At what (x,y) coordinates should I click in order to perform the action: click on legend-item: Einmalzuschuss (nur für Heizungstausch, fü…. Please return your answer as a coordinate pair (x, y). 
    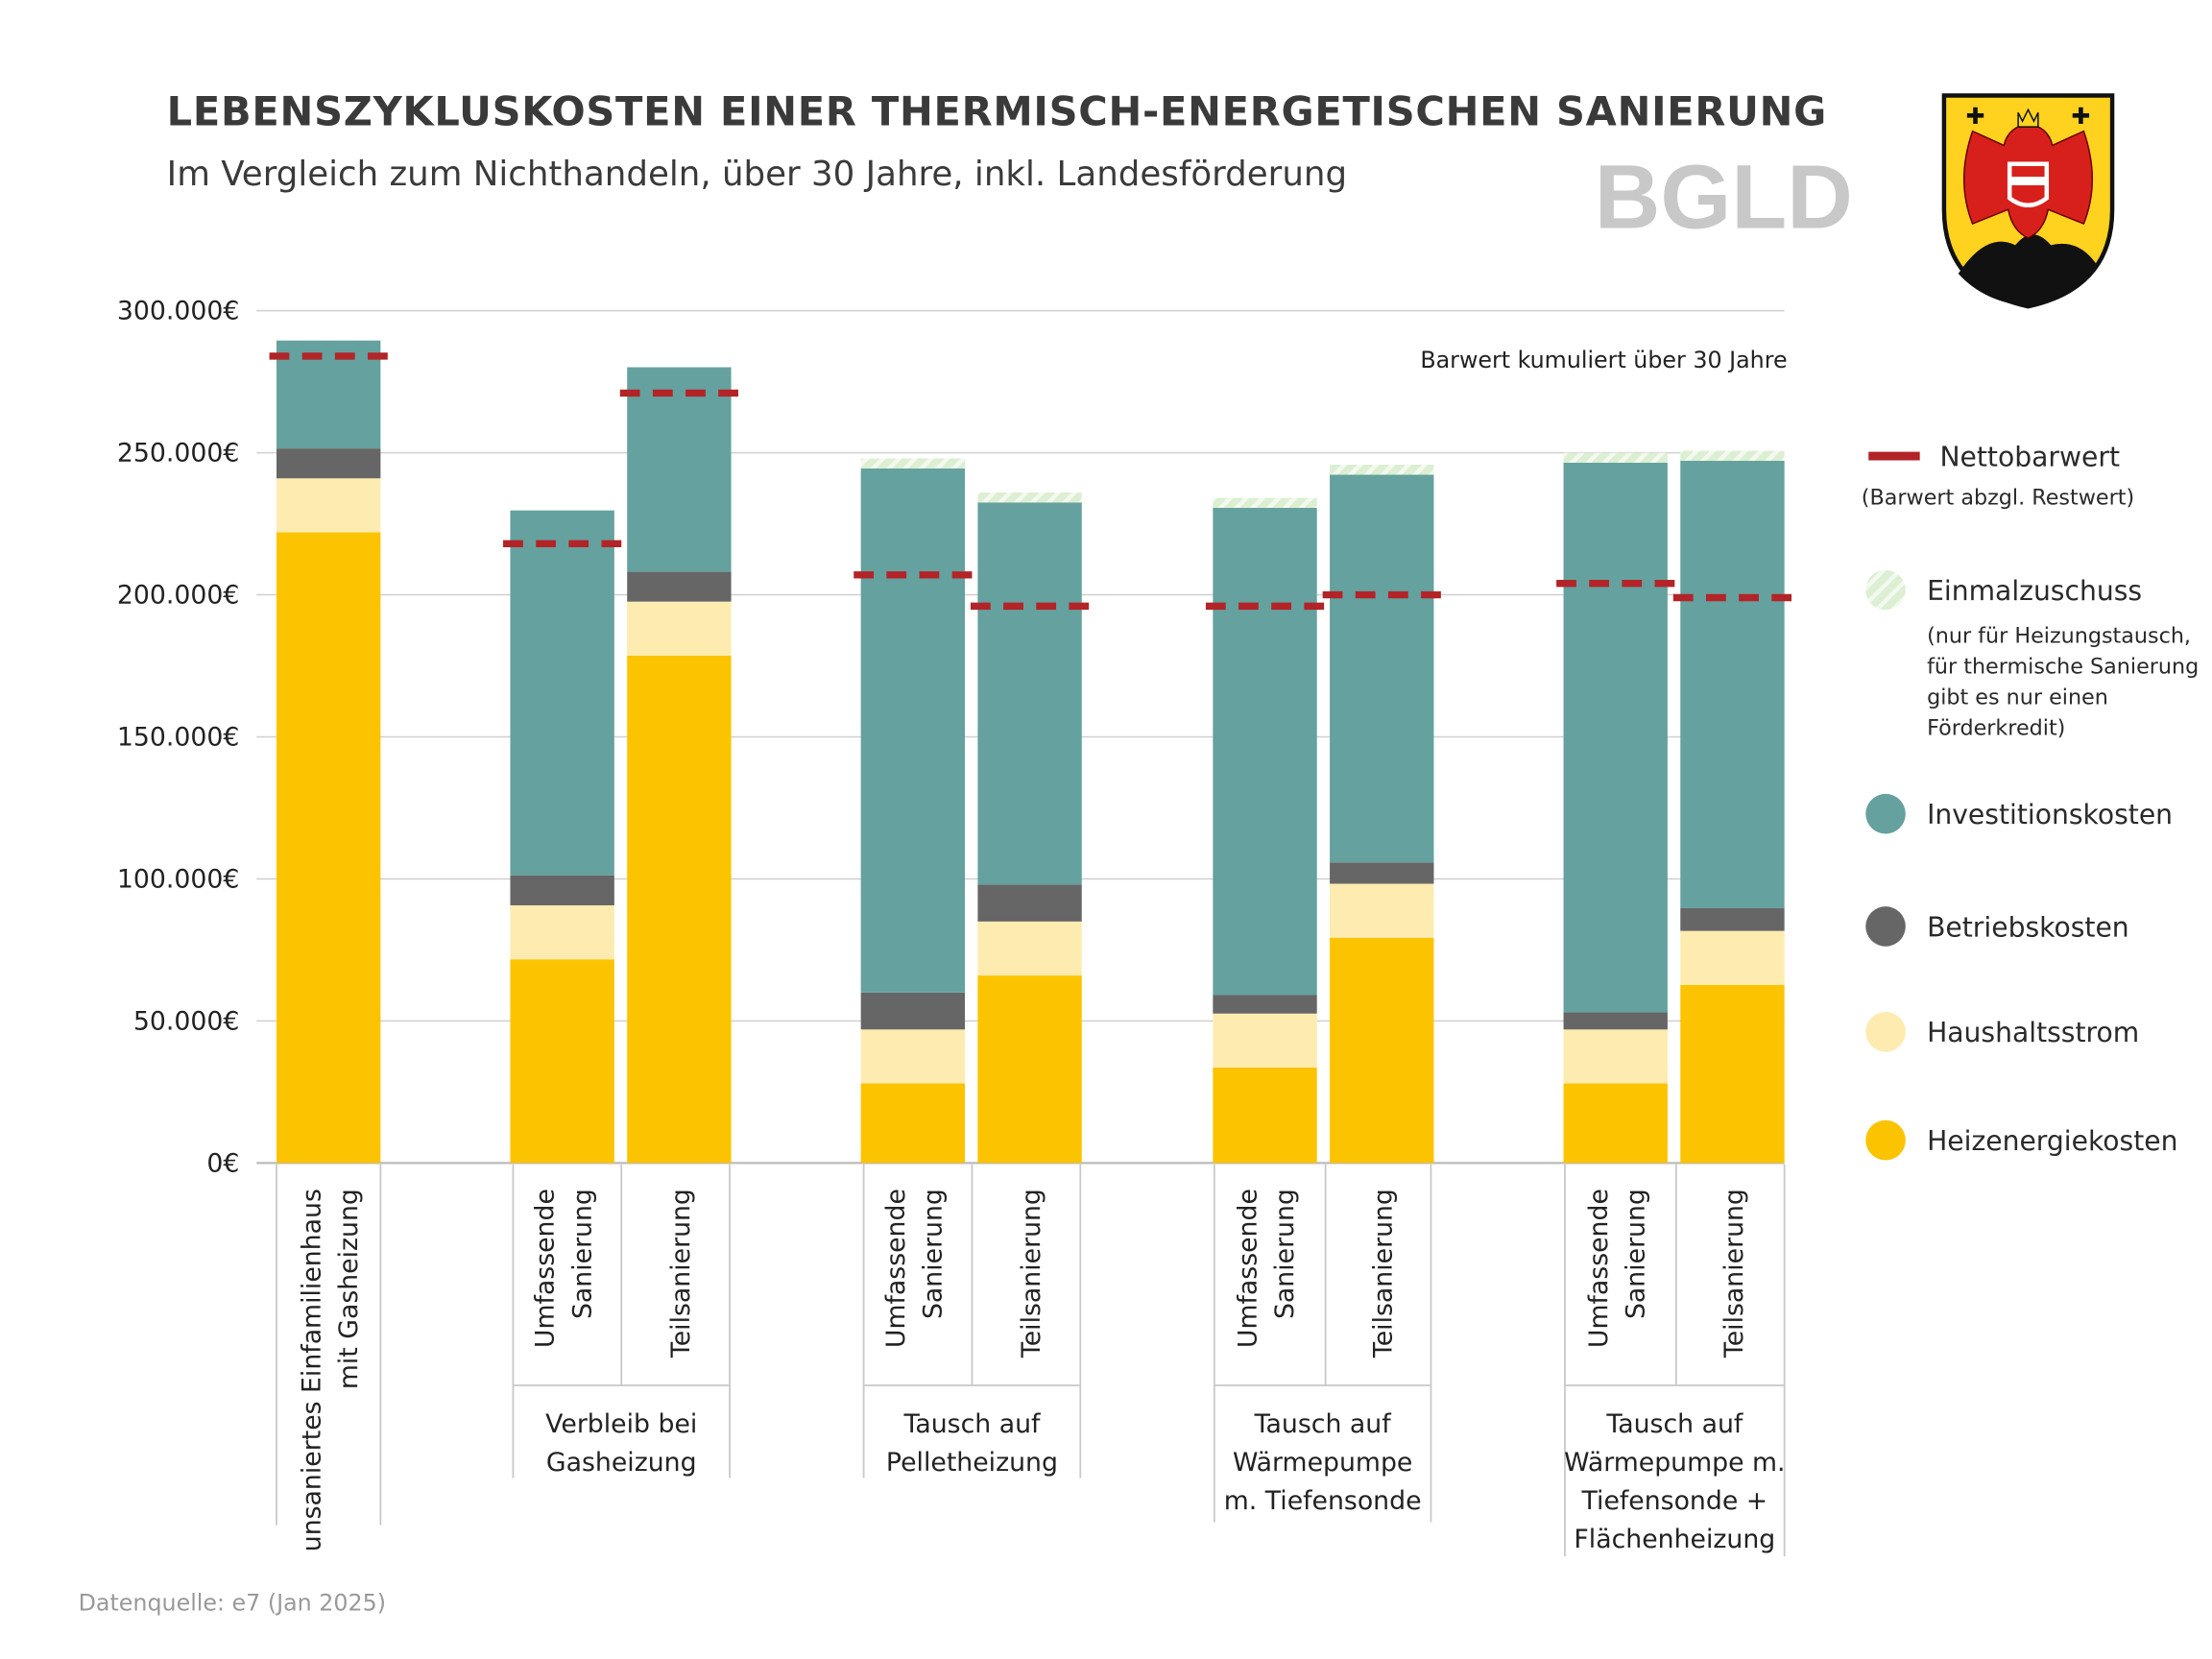
    Looking at the image, I should click on (2032, 654).